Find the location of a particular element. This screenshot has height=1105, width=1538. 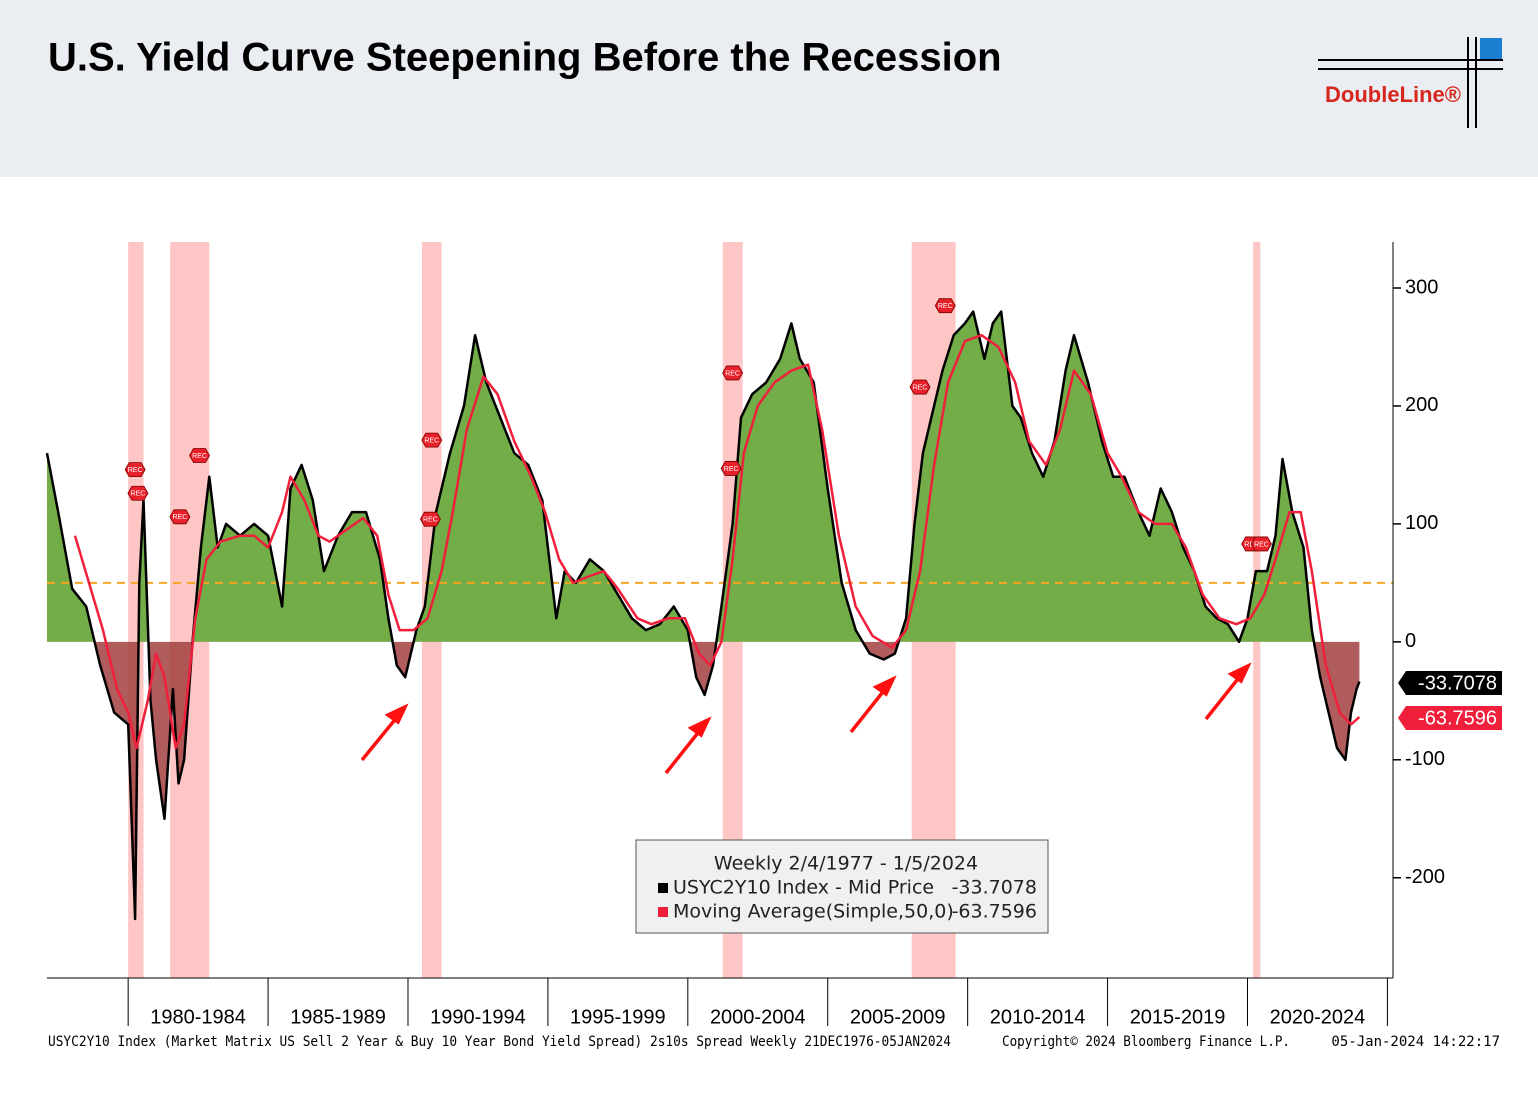

y-tick-label: 200 is located at coordinates (1421, 405).